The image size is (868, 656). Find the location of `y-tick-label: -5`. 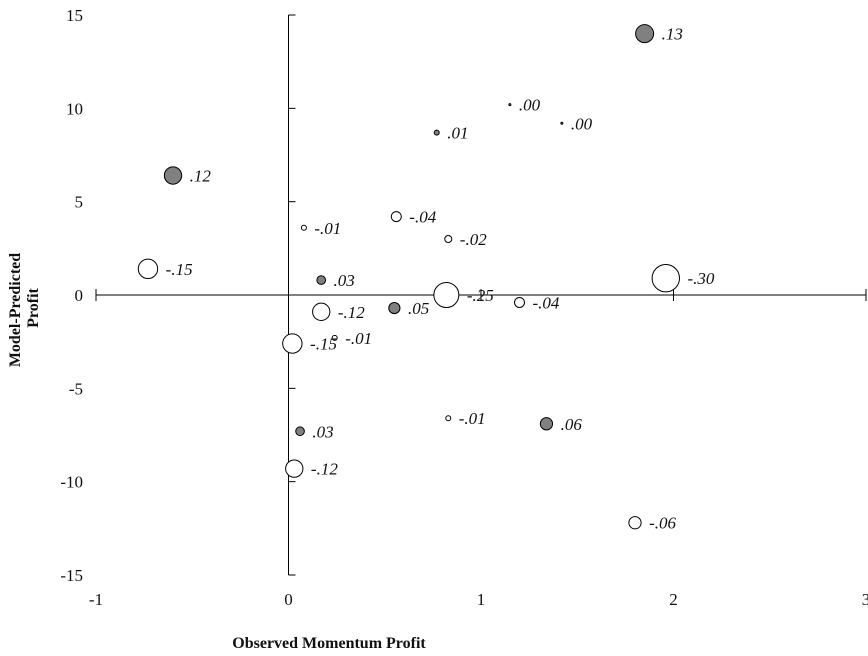

y-tick-label: -5 is located at coordinates (76, 388).